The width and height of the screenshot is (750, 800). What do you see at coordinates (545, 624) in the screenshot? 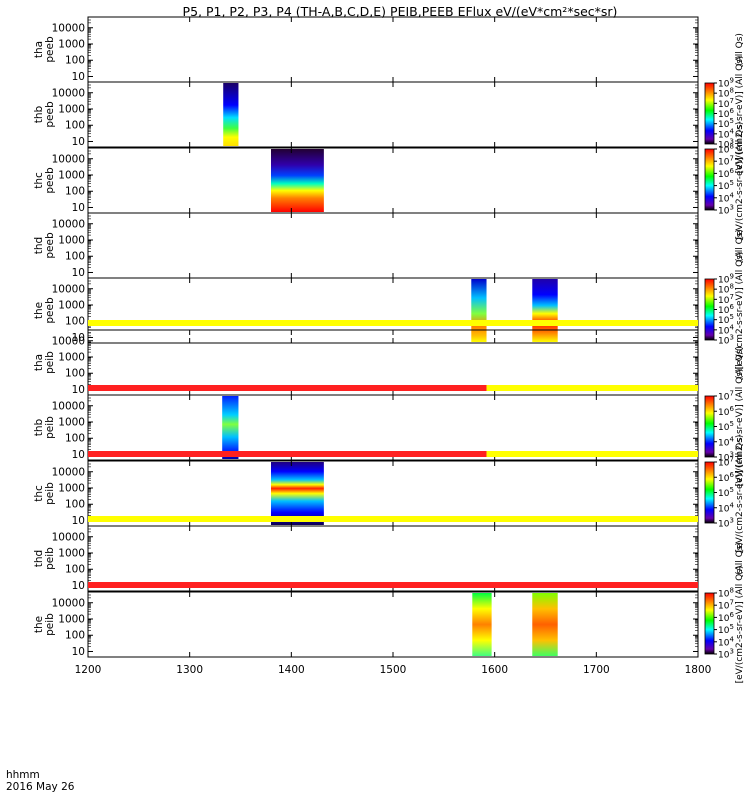
I see `spectrogram-burst-the-i2` at bounding box center [545, 624].